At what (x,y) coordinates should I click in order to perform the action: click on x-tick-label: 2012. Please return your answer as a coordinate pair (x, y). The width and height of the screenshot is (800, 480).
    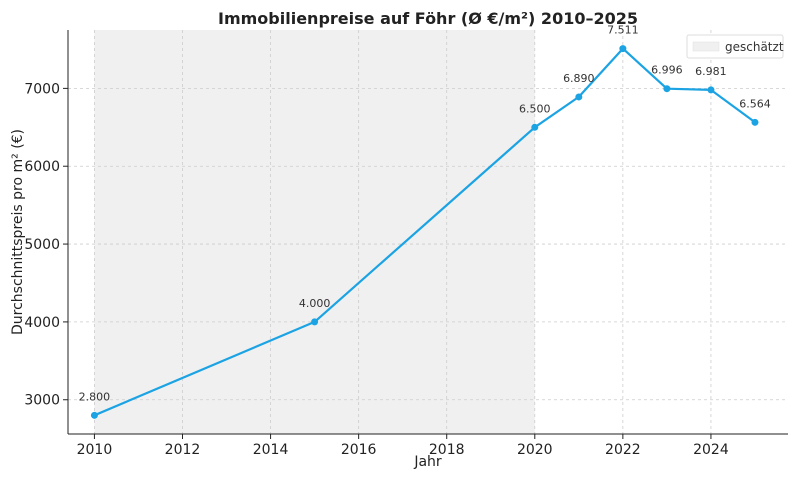
    Looking at the image, I should click on (183, 450).